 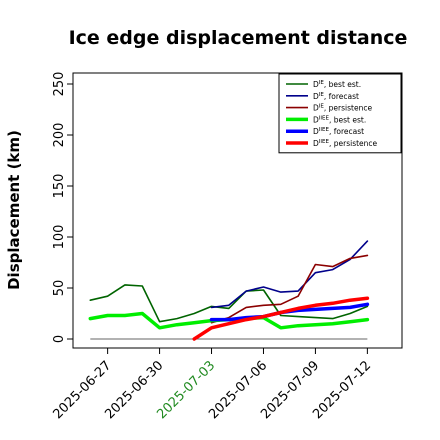 I want to click on y-tick-label: 250, so click(x=59, y=84).